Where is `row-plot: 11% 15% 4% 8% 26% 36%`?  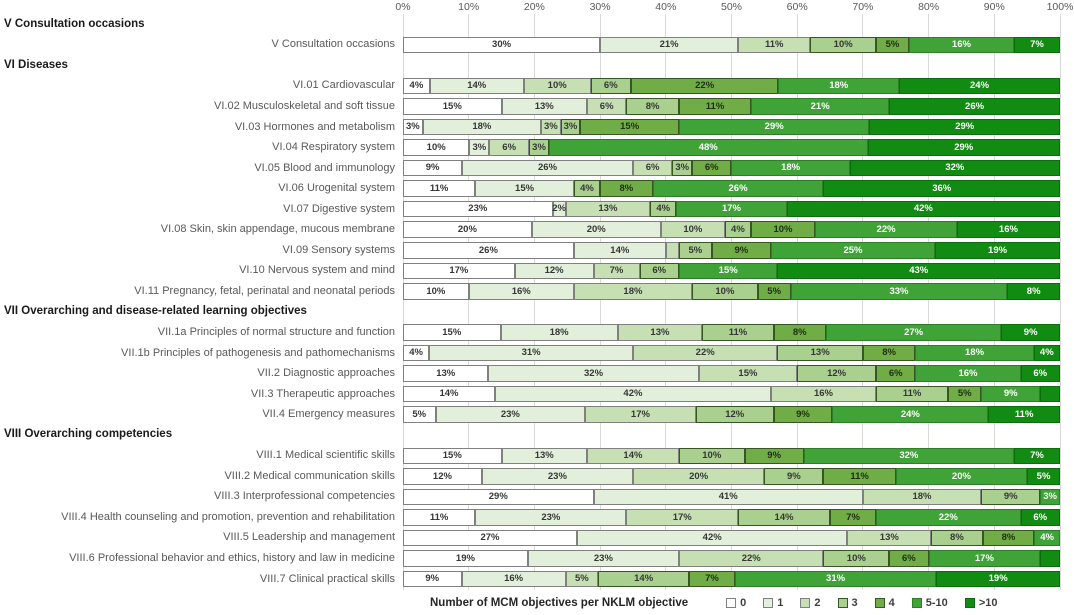 row-plot: 11% 15% 4% 8% 26% 36% is located at coordinates (731, 188).